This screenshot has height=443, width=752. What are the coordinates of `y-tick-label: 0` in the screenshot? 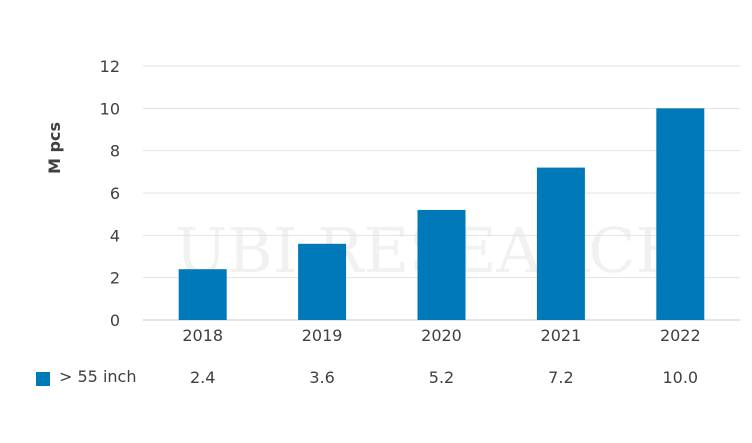 It's located at (115, 320).